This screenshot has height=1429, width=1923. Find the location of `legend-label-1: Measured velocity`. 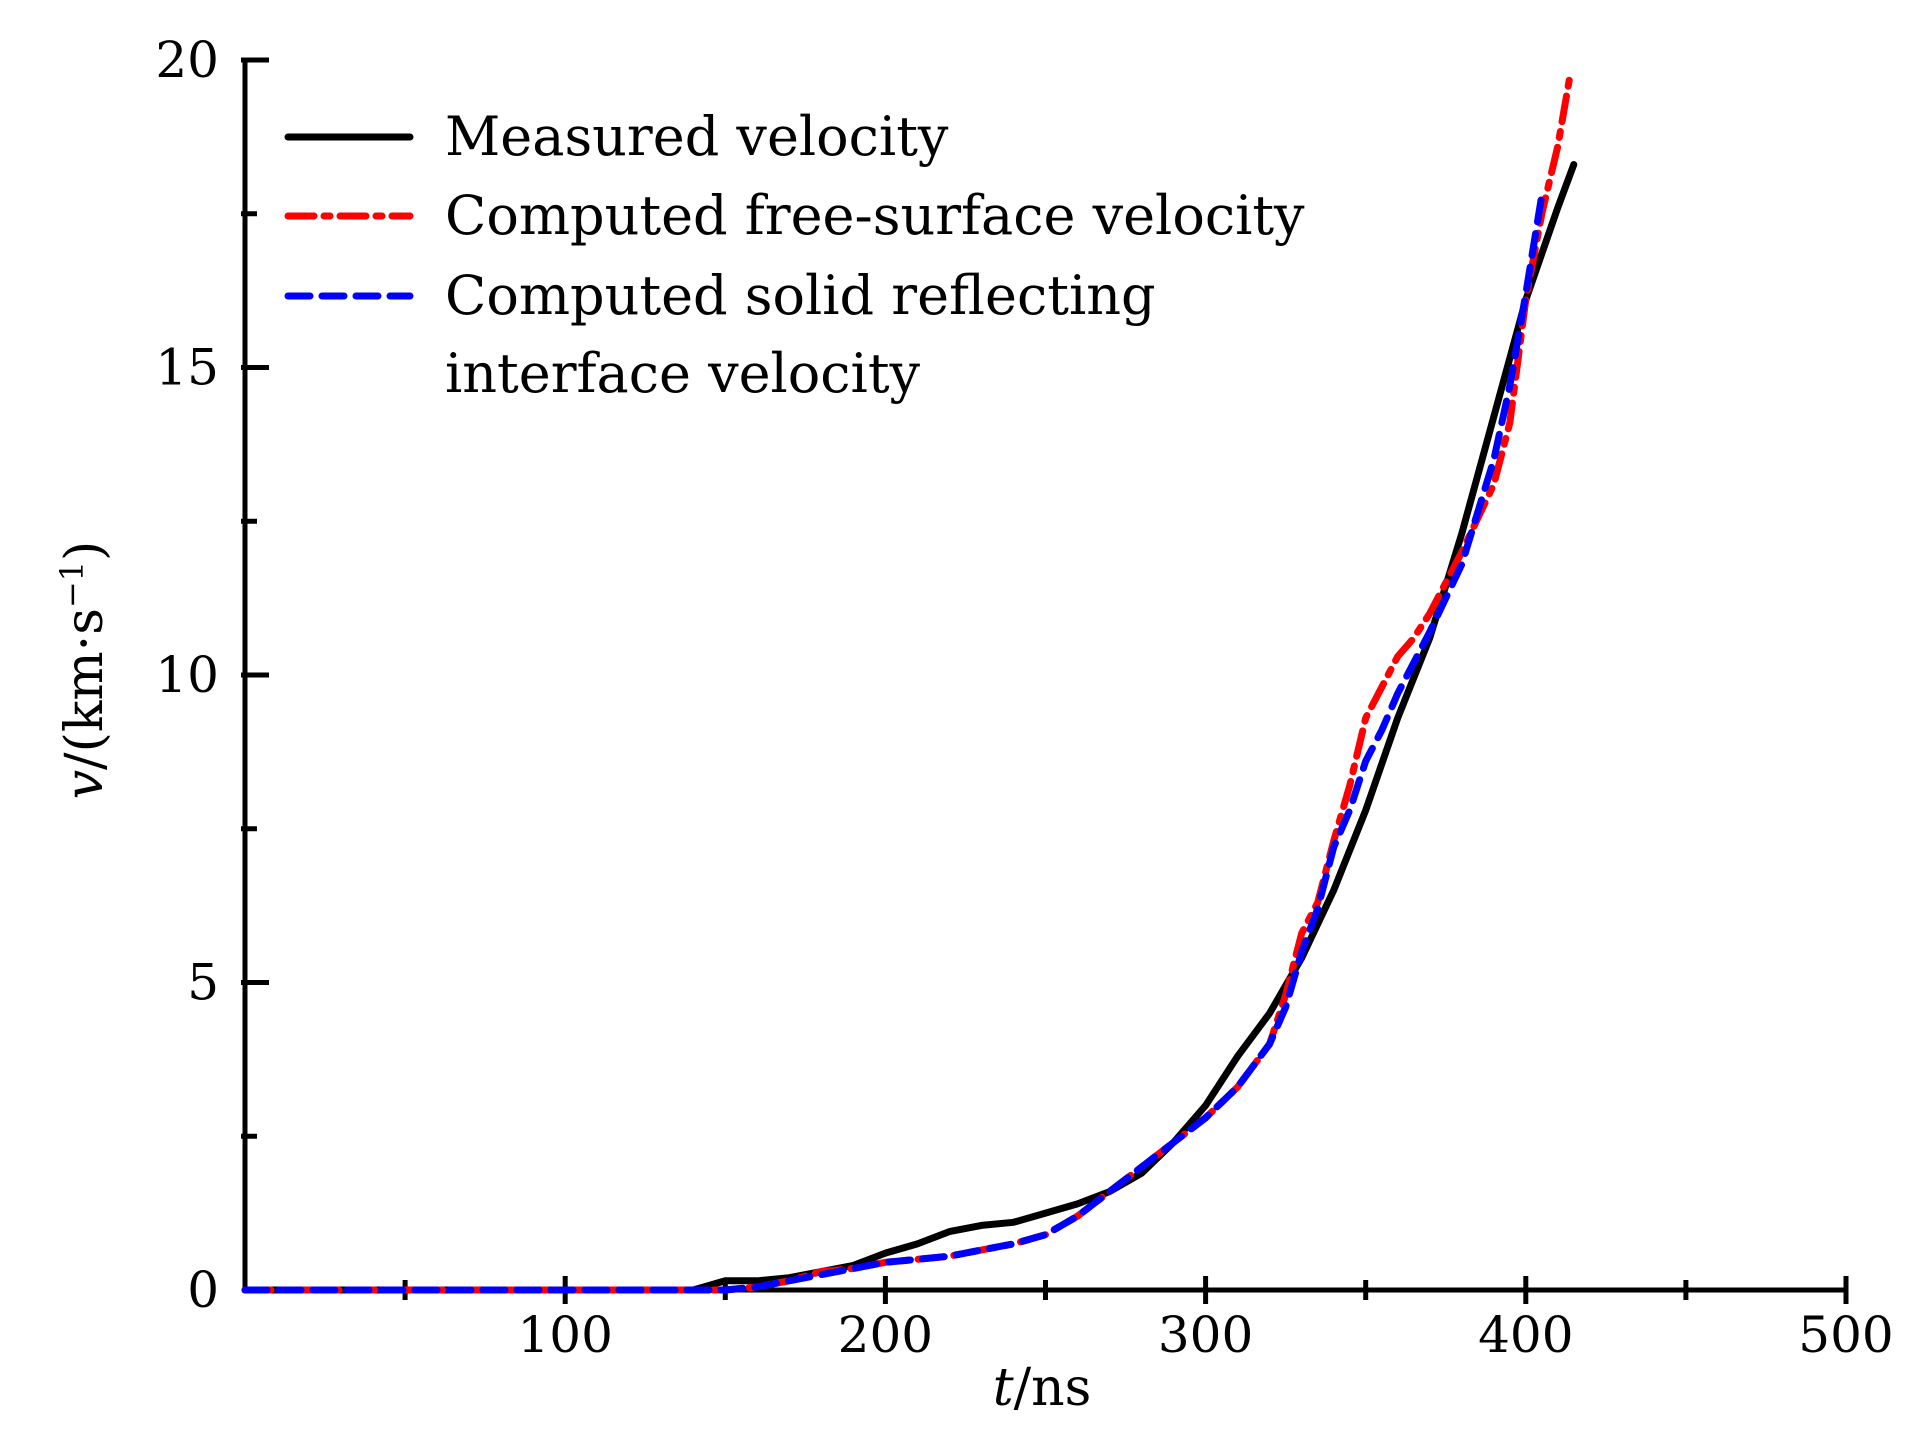

legend-label-1: Measured velocity is located at coordinates (697, 136).